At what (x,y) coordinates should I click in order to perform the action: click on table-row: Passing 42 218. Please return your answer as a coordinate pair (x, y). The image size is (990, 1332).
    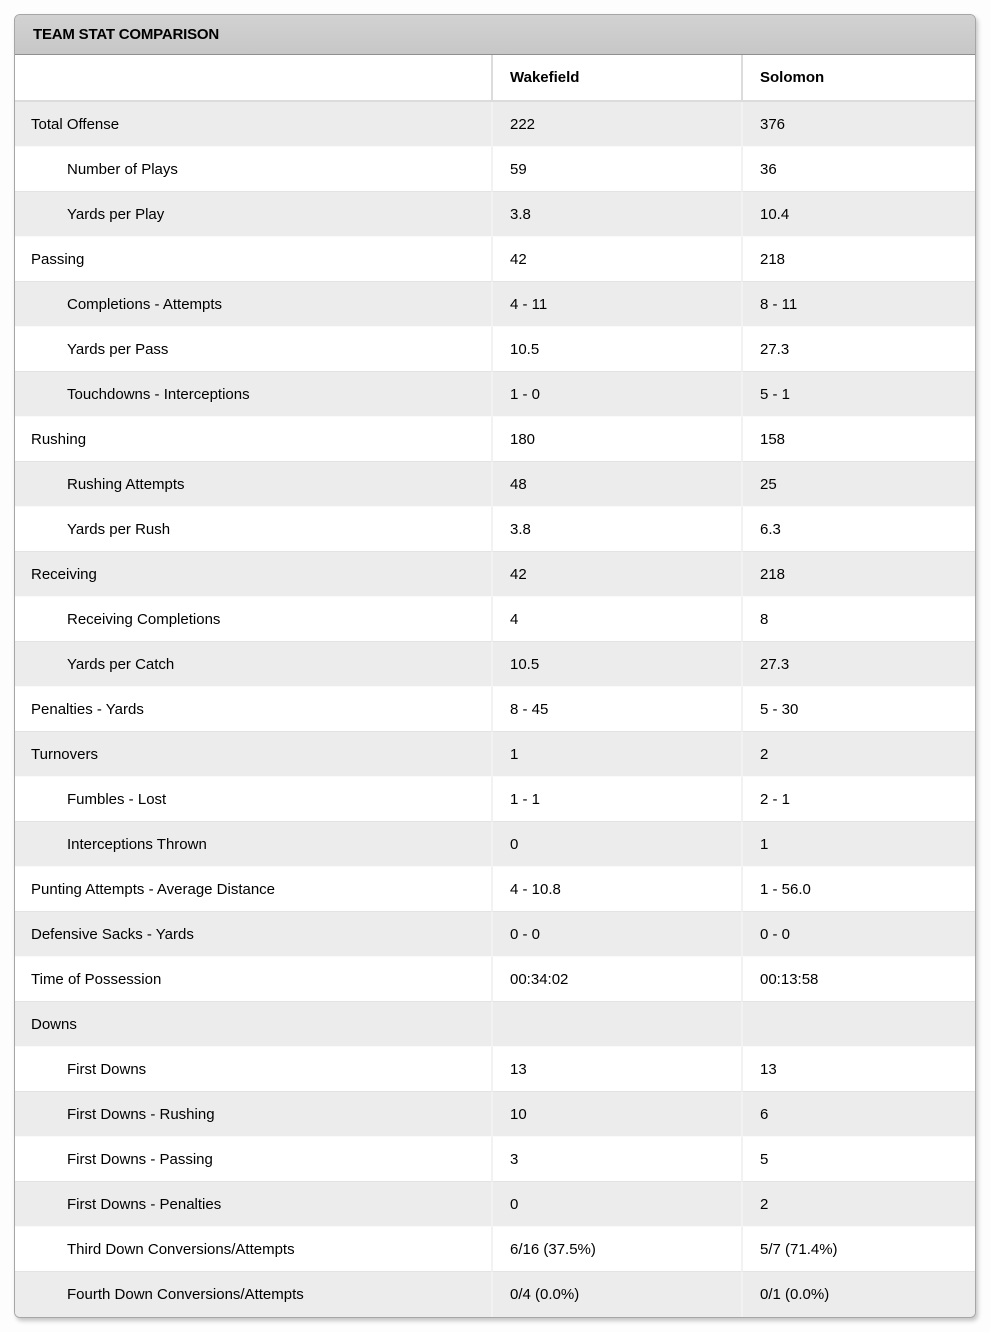
    Looking at the image, I should click on (495, 259).